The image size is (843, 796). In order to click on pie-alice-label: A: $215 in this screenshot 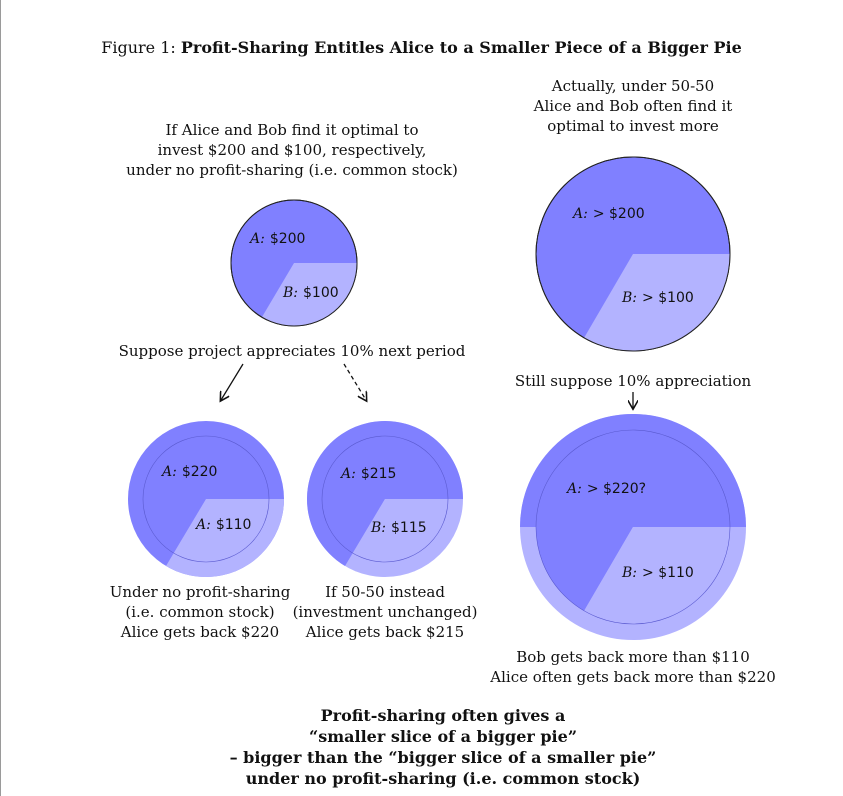, I will do `click(367, 474)`.